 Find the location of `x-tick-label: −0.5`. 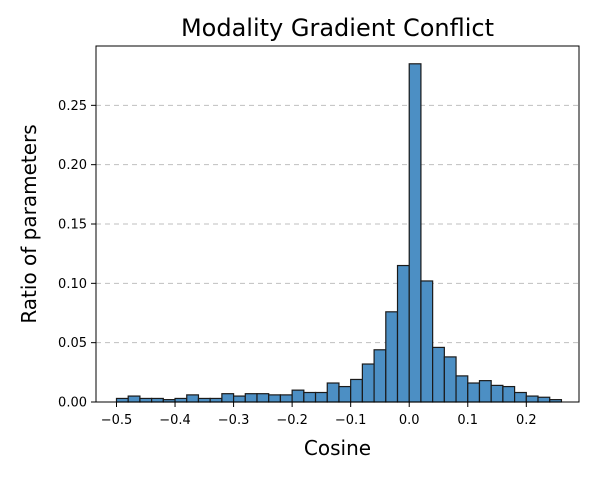

x-tick-label: −0.5 is located at coordinates (117, 420).